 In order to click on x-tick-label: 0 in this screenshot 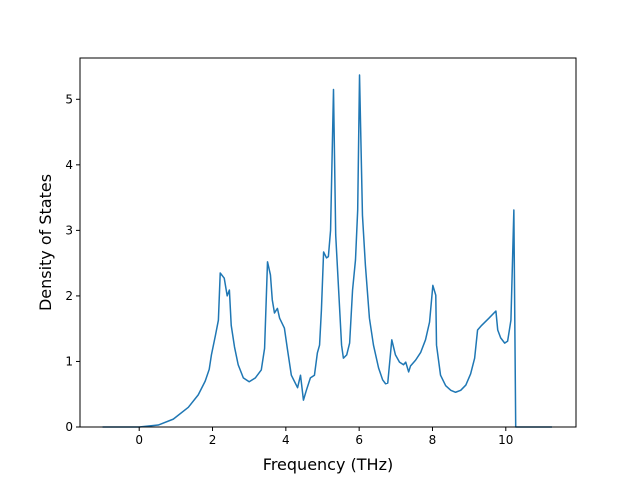, I will do `click(139, 440)`.